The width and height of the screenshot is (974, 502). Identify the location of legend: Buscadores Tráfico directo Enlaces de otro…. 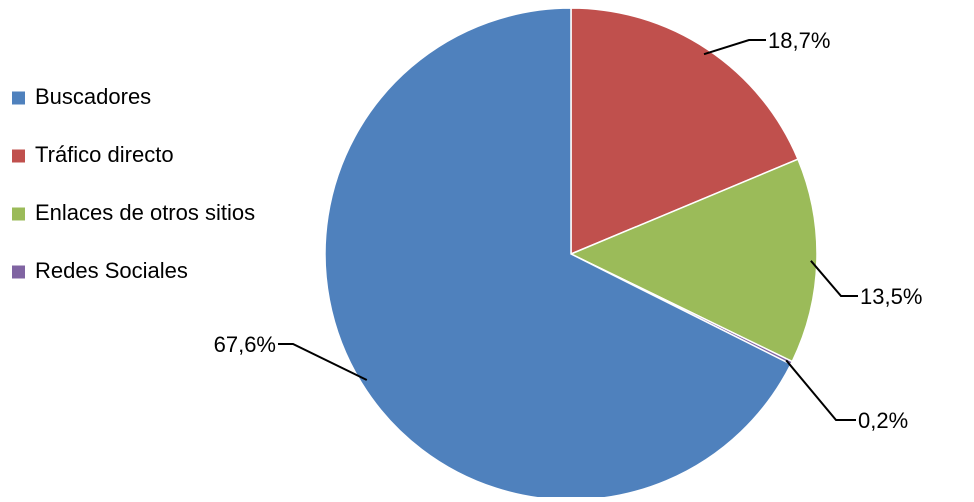
(133, 183).